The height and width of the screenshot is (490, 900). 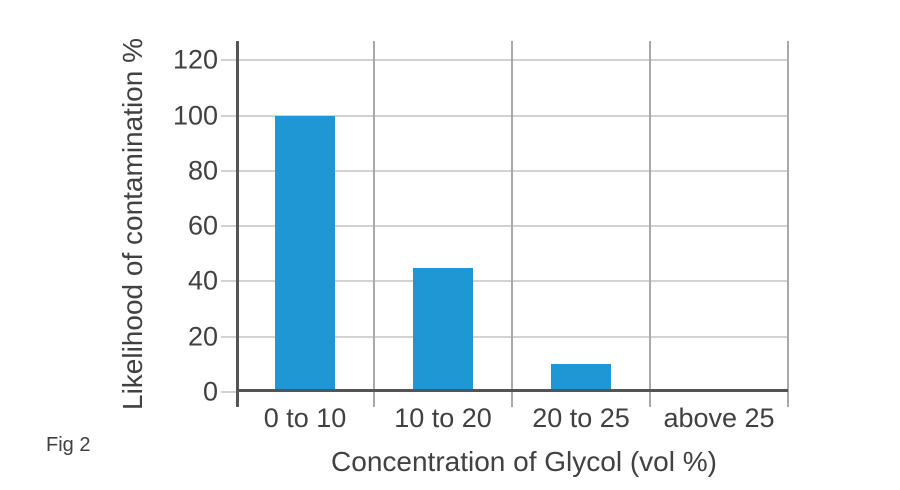 What do you see at coordinates (524, 461) in the screenshot?
I see `x-axis-title: Concentration of Glycol (vol %)` at bounding box center [524, 461].